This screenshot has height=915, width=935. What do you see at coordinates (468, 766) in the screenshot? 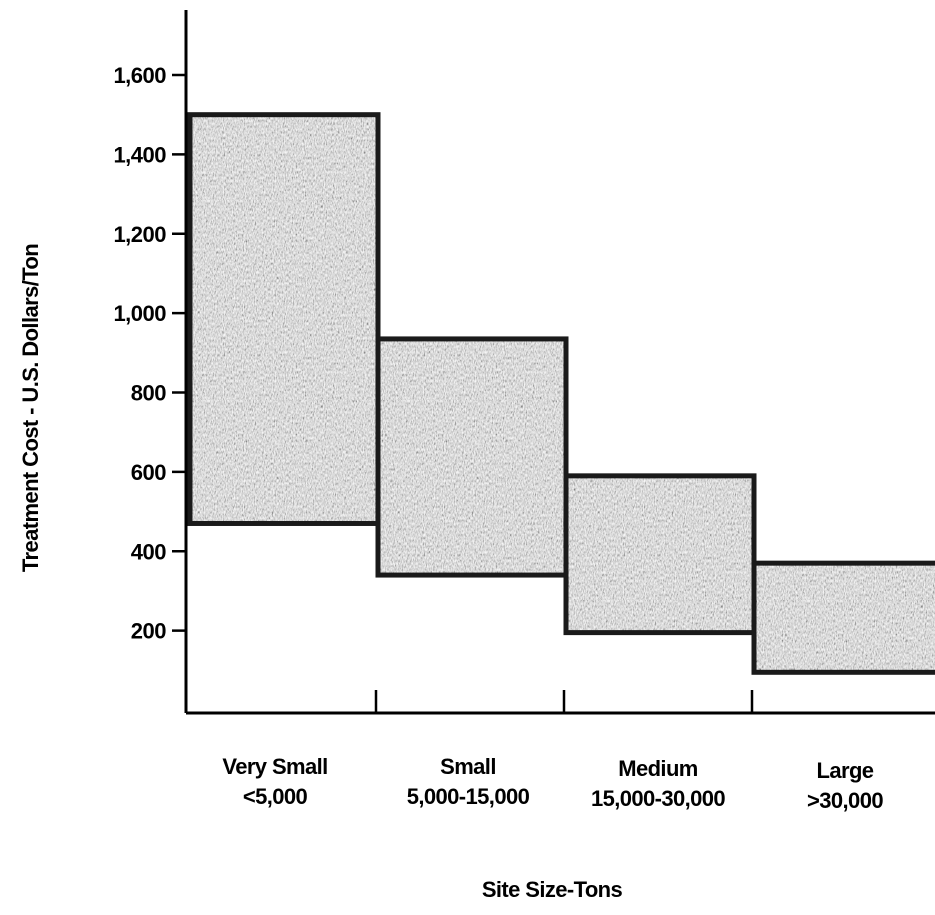
I see `category-label-line1: Small` at bounding box center [468, 766].